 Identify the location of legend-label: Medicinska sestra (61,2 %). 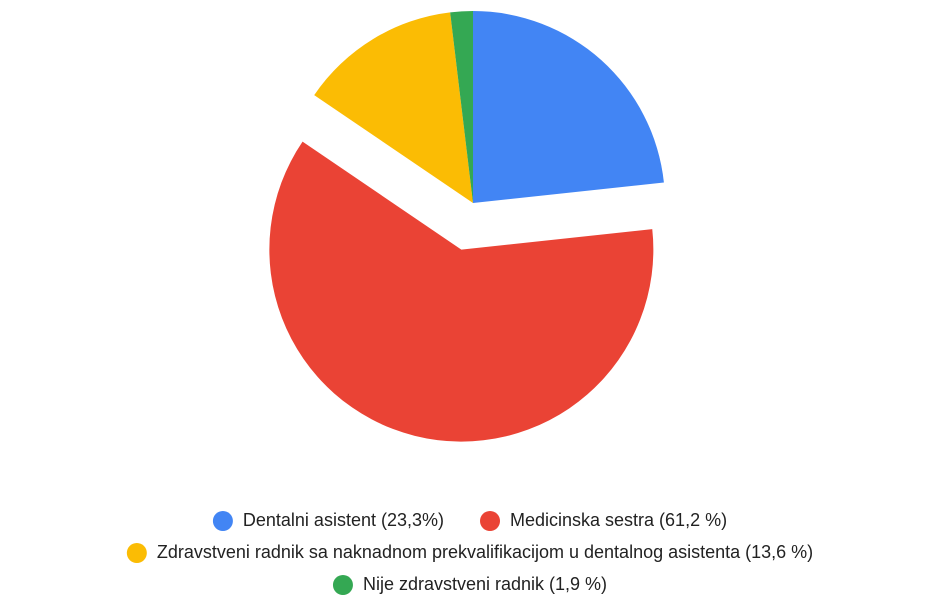
(618, 520).